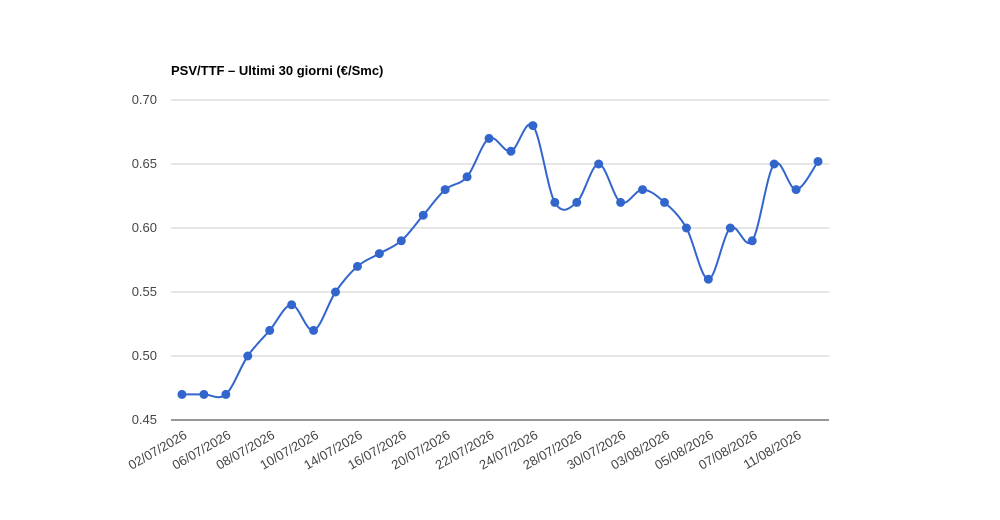 This screenshot has width=1000, height=520. I want to click on y-tick-label: 0.60, so click(144, 227).